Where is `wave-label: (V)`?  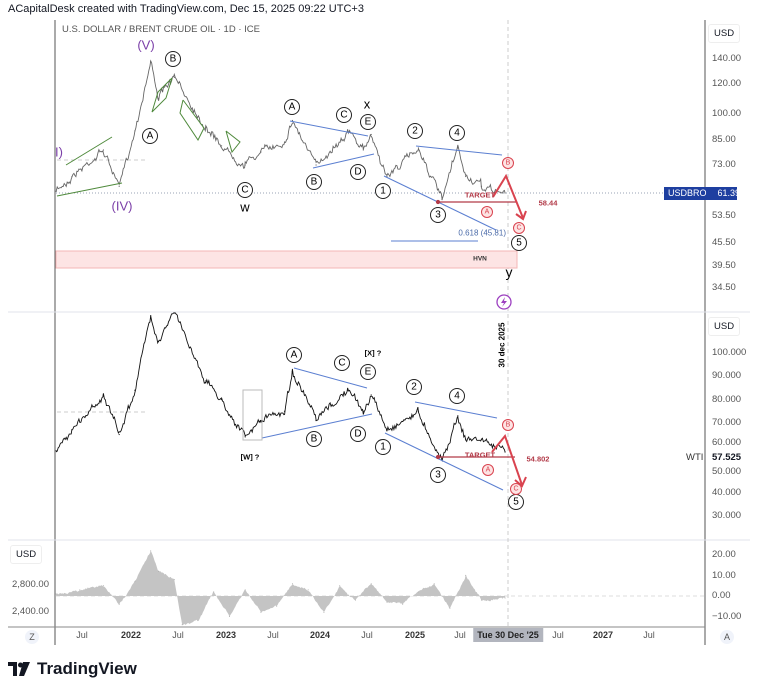
wave-label: (V) is located at coordinates (145, 45).